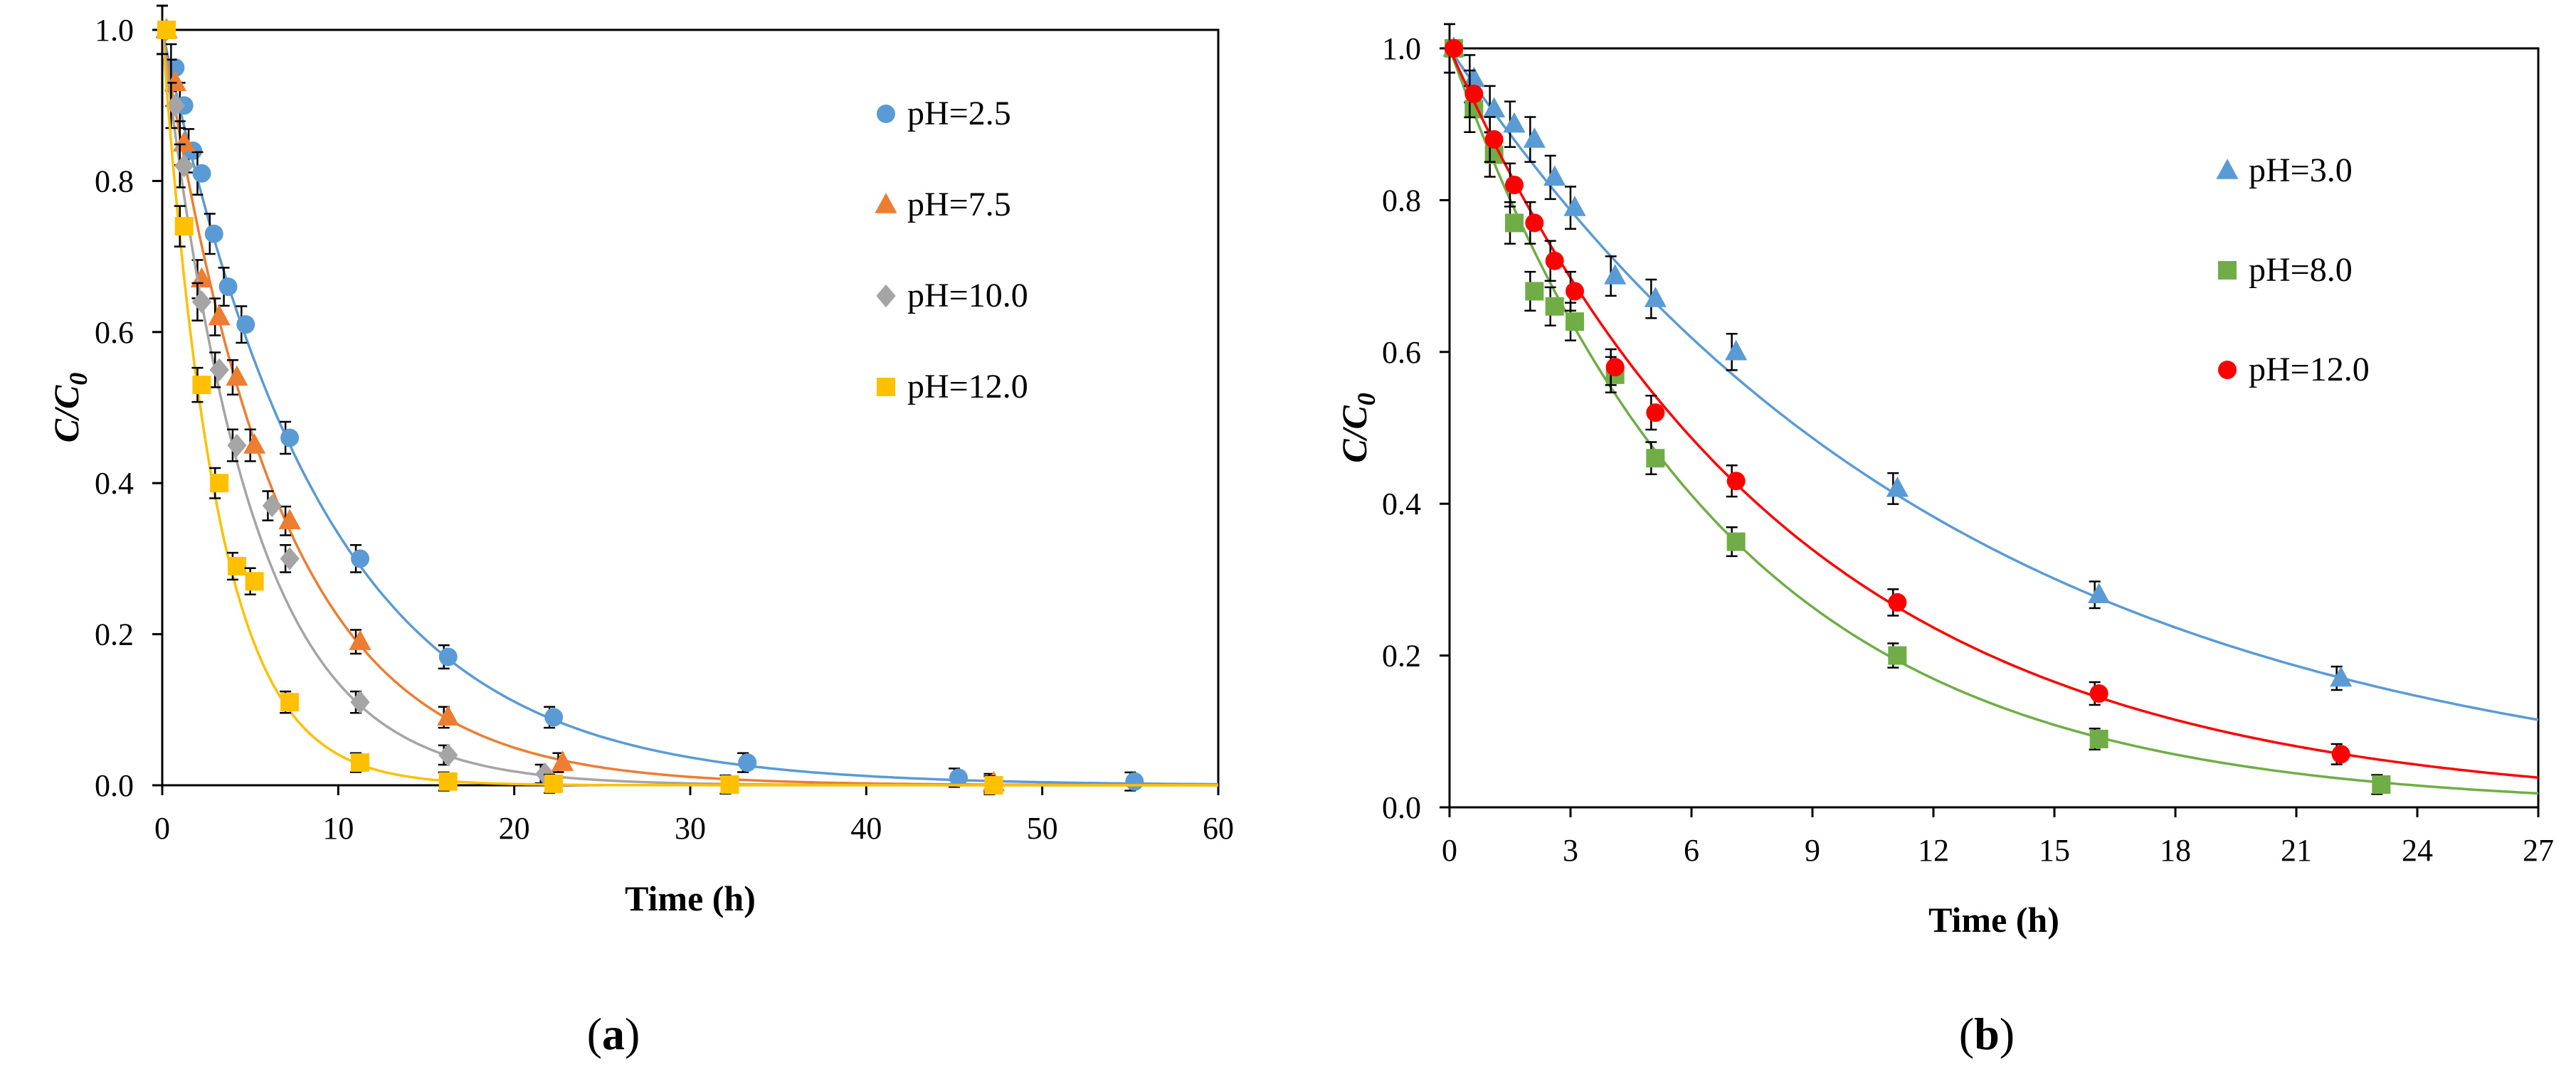 The image size is (2576, 1089). Describe the element at coordinates (691, 828) in the screenshot. I see `x-tick-label: 30` at that location.